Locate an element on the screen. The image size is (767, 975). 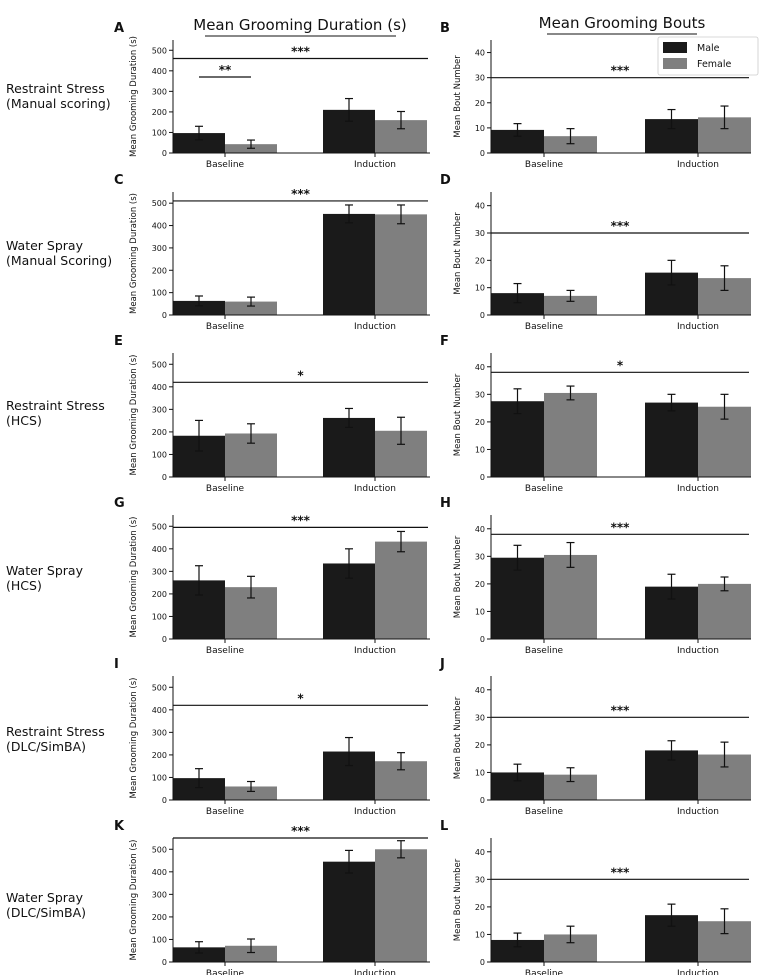
panel-letter-D: D is located at coordinates (445, 180).